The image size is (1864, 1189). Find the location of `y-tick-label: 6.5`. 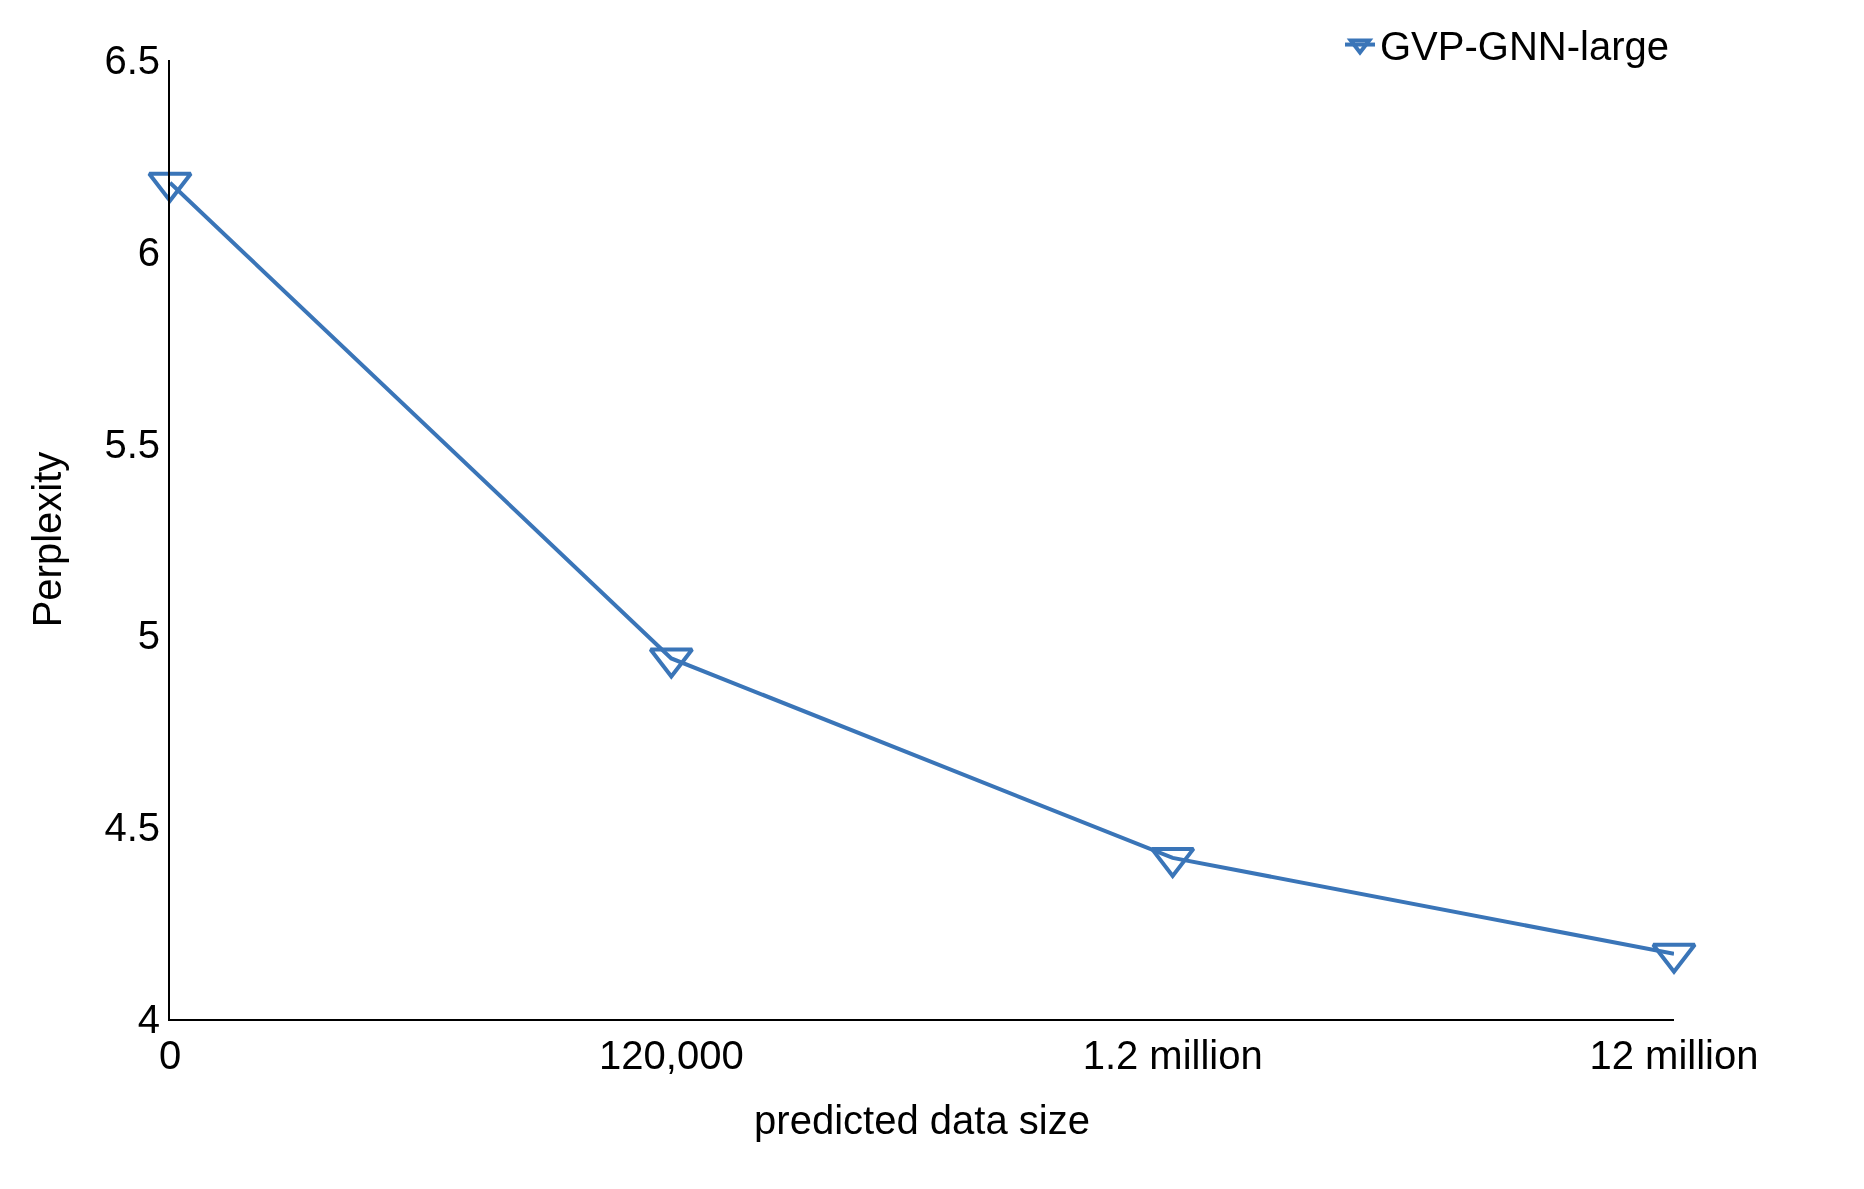

y-tick-label: 6.5 is located at coordinates (132, 60).